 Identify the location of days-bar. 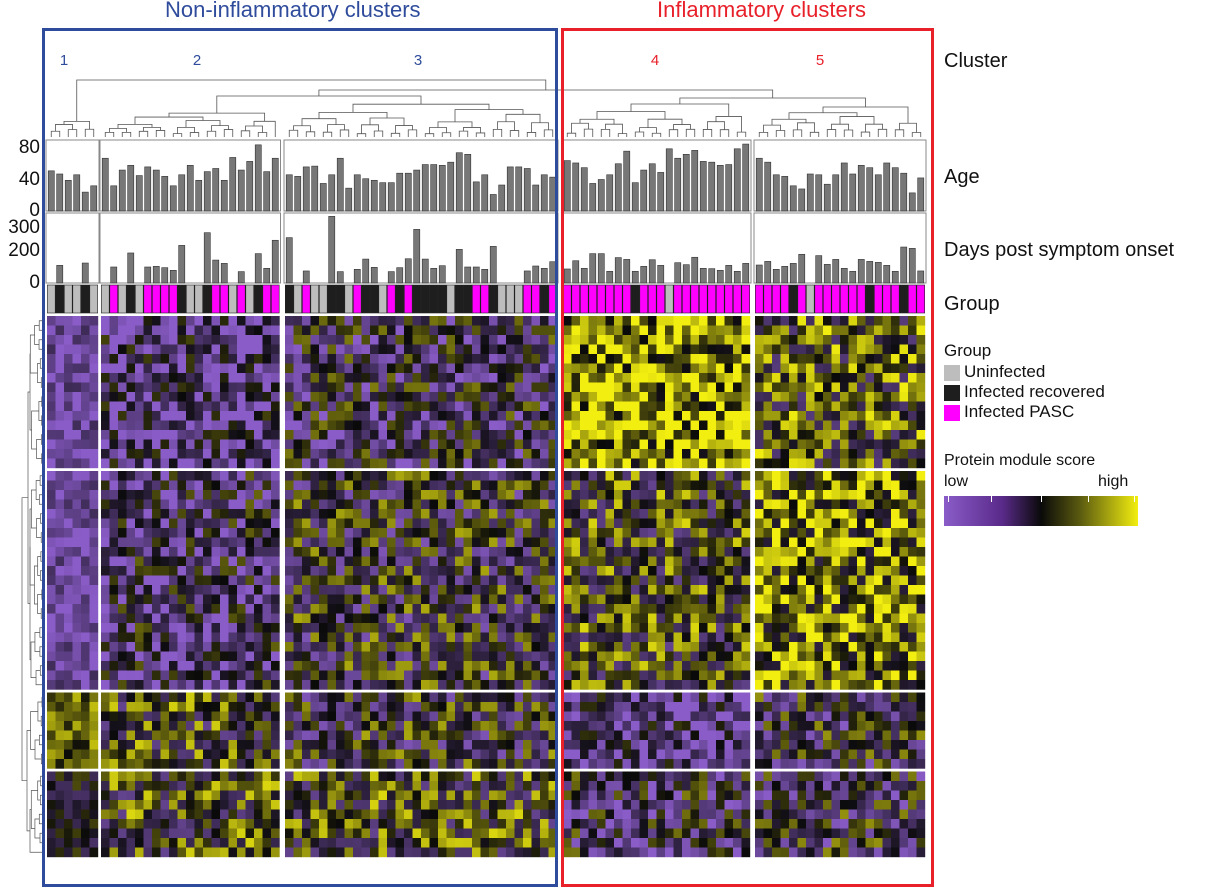
(417, 256).